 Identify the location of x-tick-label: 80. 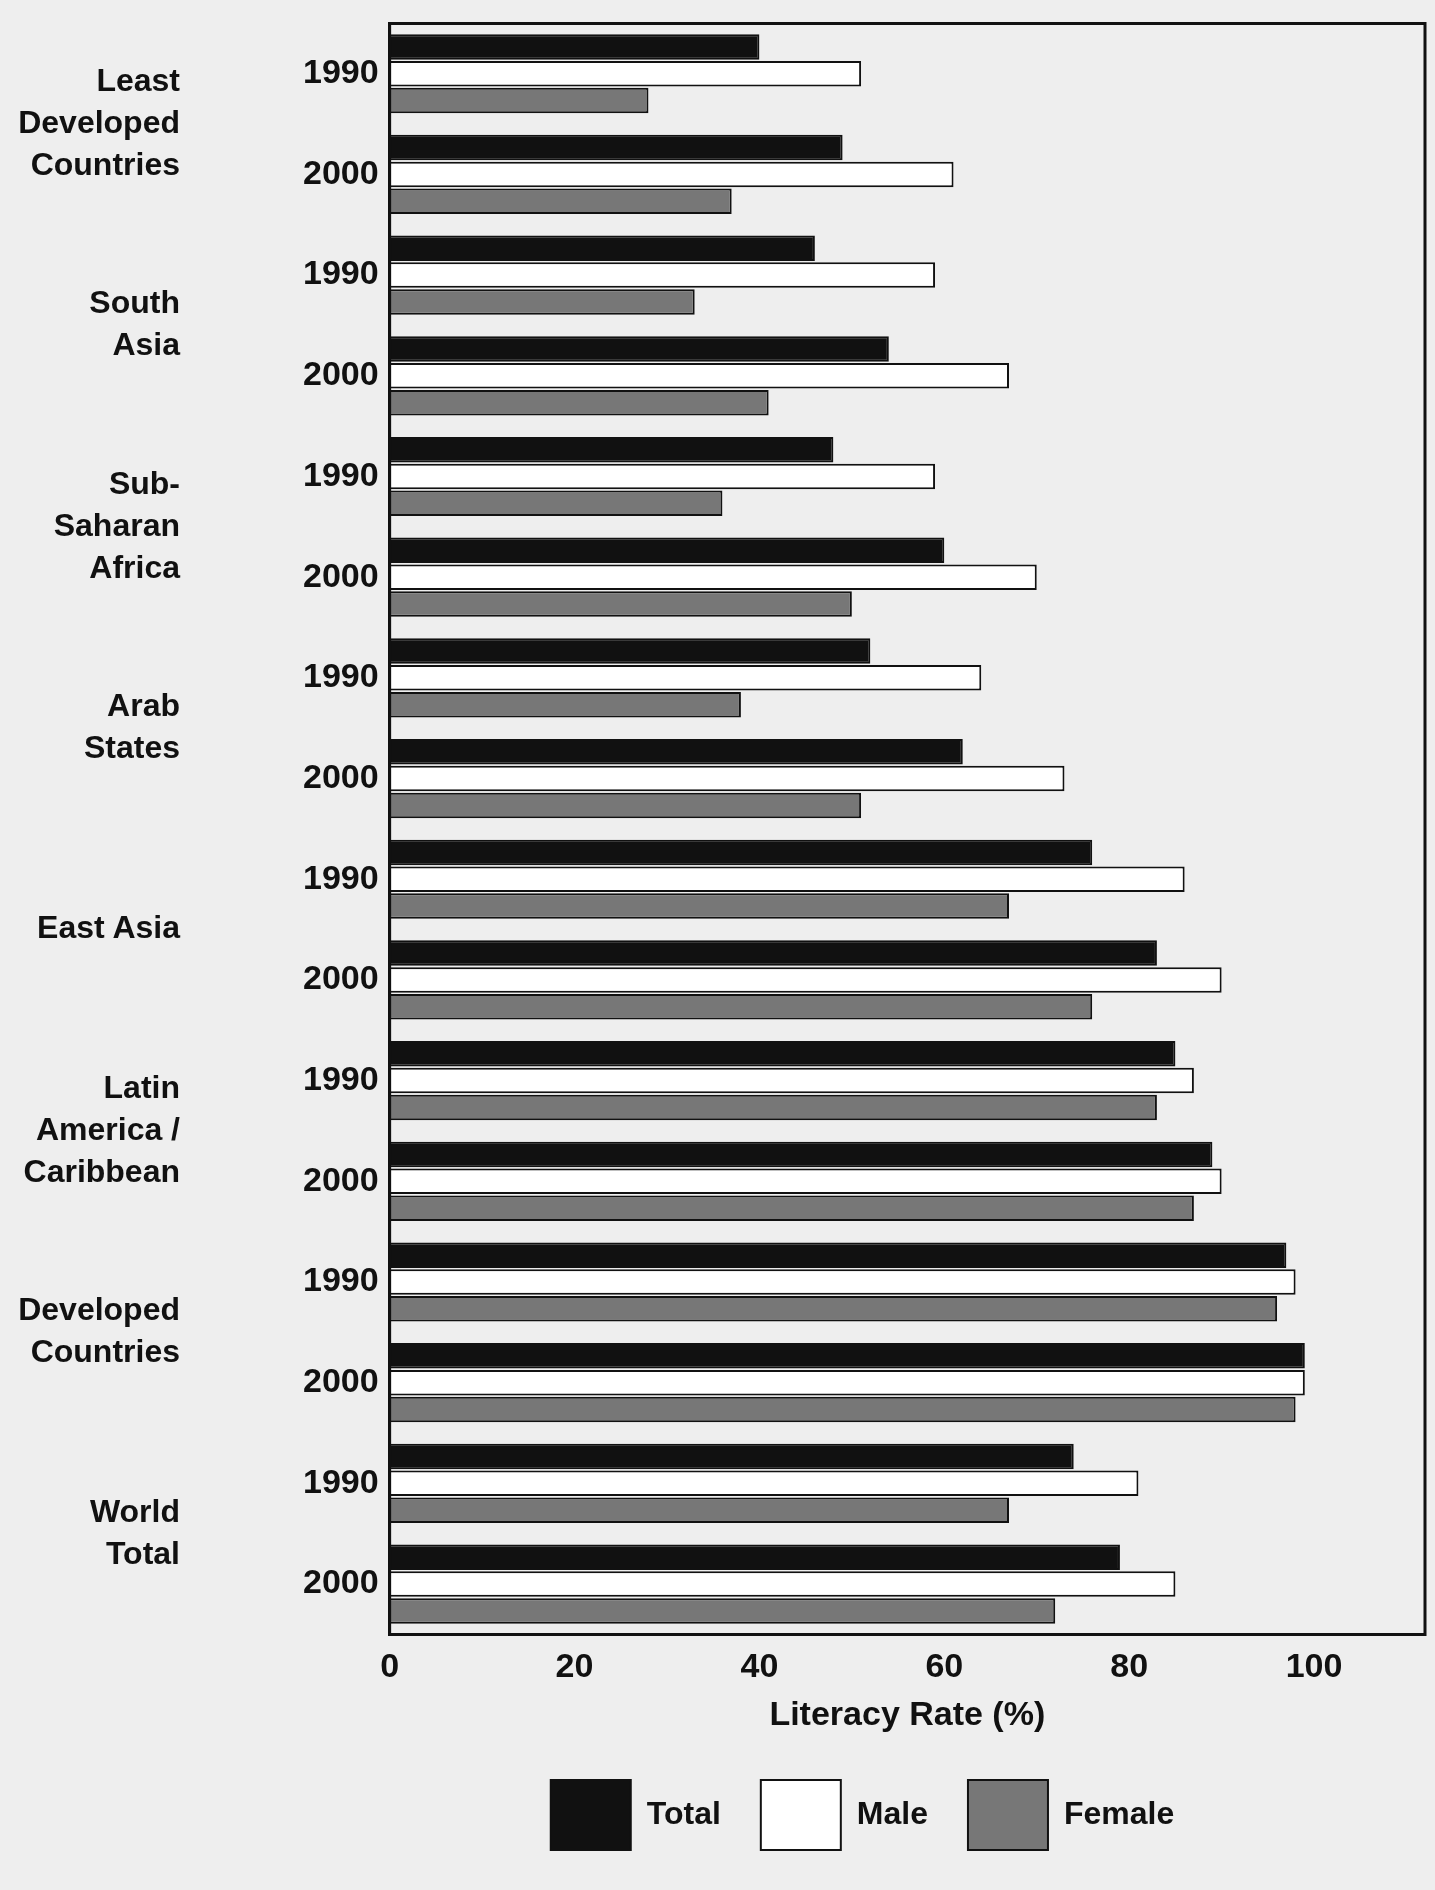
(1129, 1665).